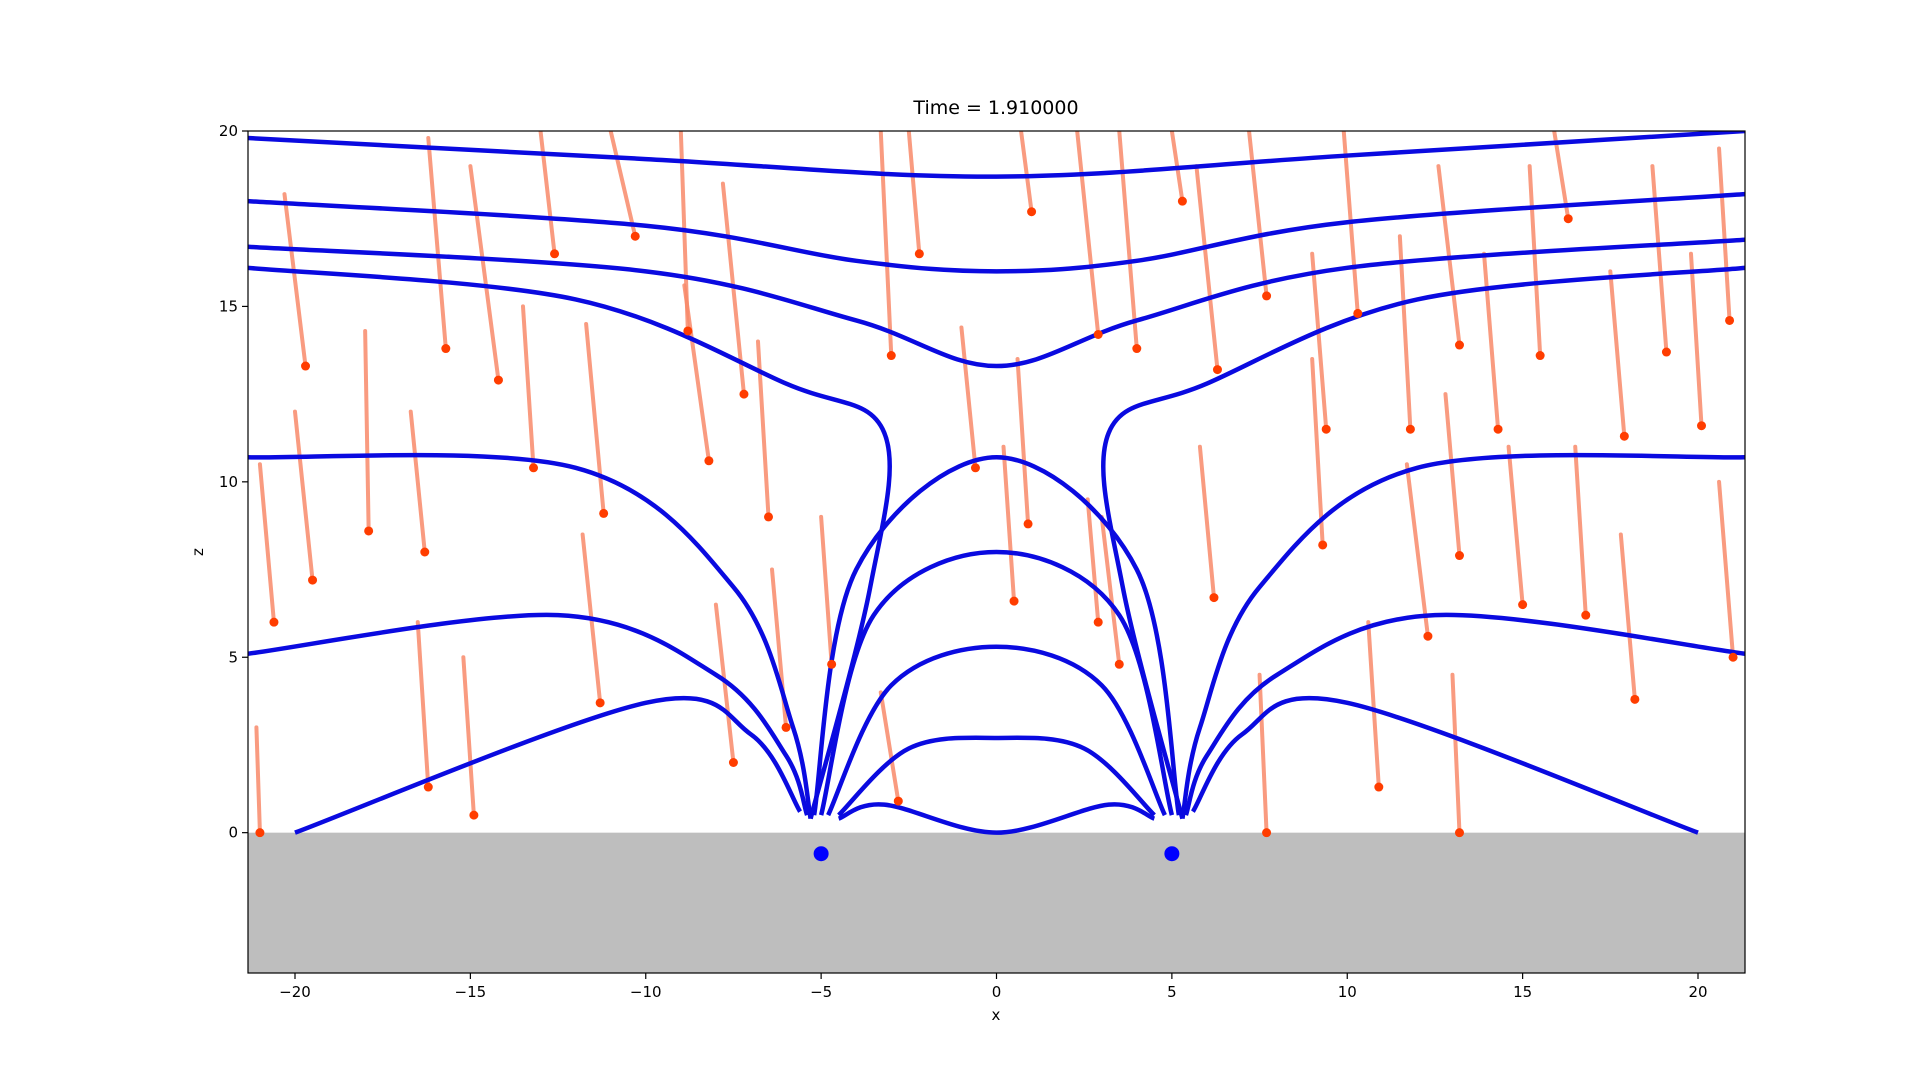 The width and height of the screenshot is (1920, 1080). What do you see at coordinates (233, 657) in the screenshot?
I see `y-tick-label: 5` at bounding box center [233, 657].